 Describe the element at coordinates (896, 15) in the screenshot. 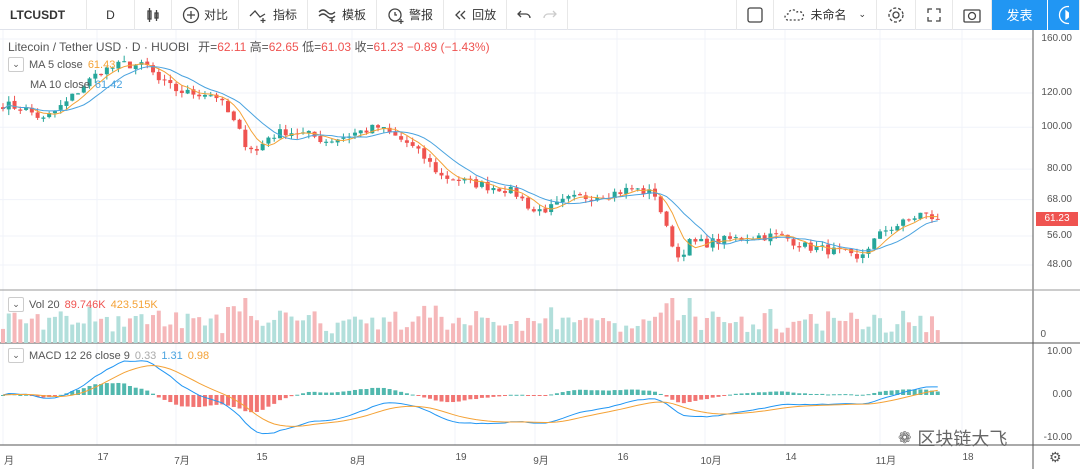

I see `settings-button` at that location.